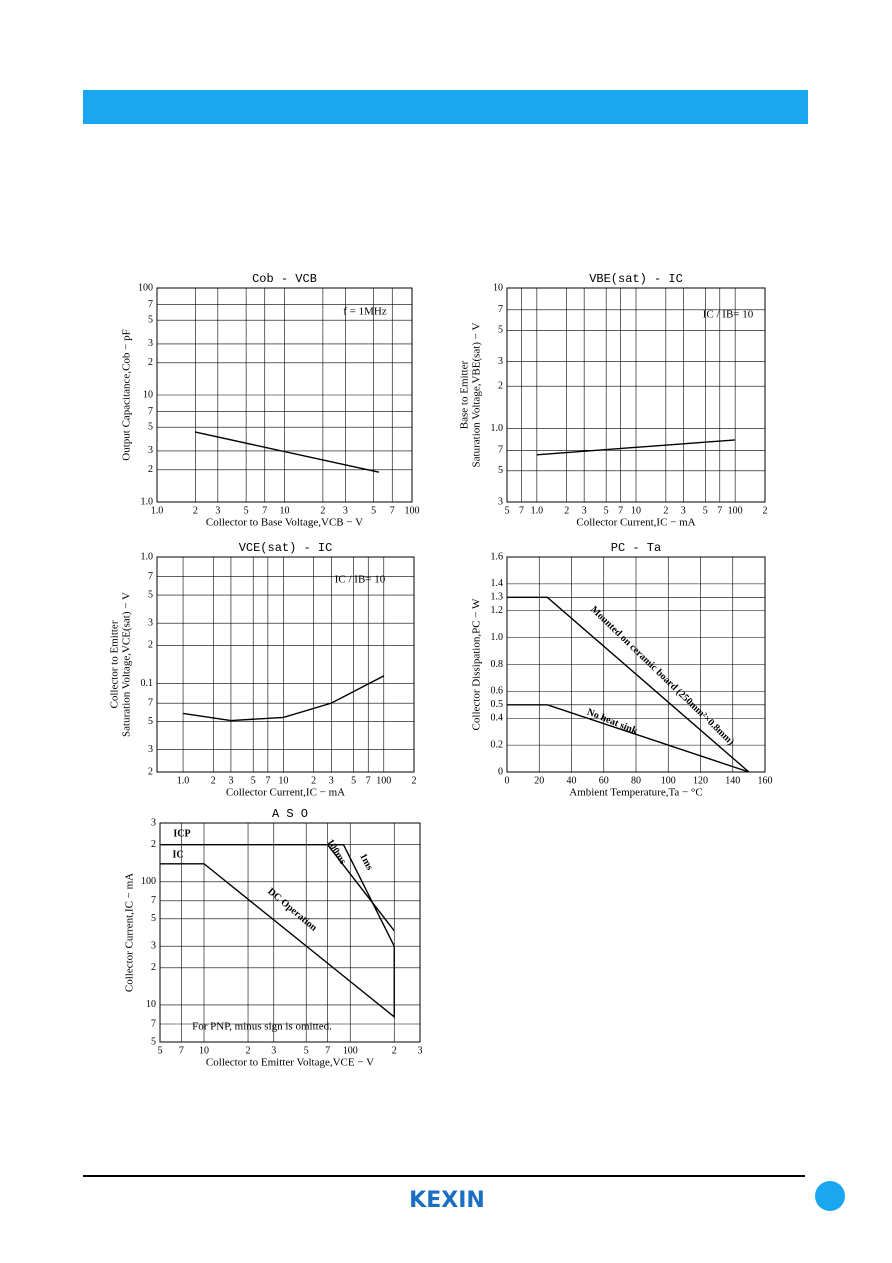  I want to click on chart-title: A S O, so click(290, 814).